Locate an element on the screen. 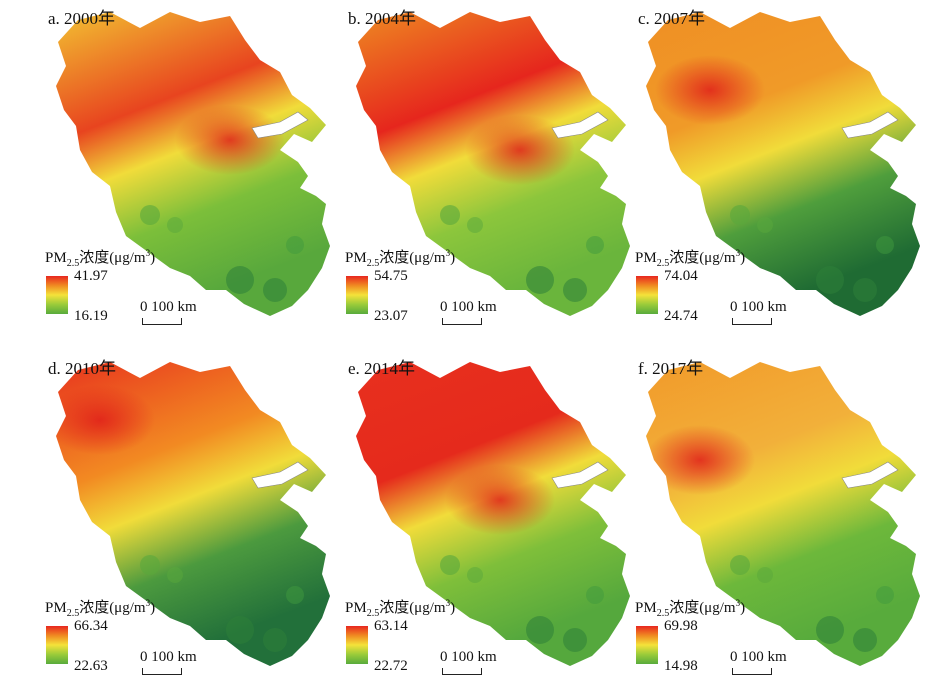  legend-max-value: 41.97 is located at coordinates (91, 276).